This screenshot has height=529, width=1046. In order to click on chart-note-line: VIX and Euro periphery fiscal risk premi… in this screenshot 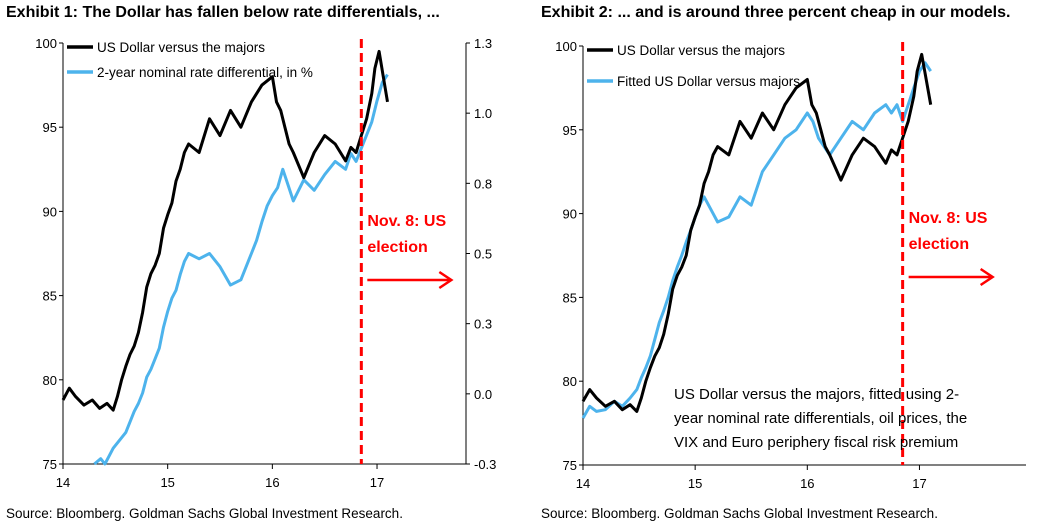, I will do `click(816, 442)`.